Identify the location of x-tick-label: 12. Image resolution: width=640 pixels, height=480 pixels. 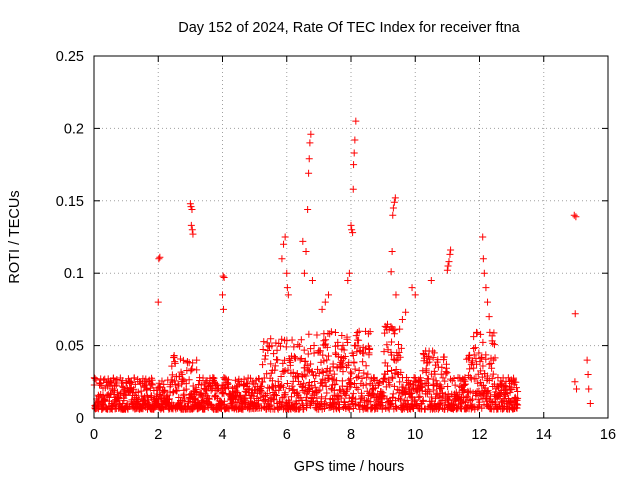
(479, 435).